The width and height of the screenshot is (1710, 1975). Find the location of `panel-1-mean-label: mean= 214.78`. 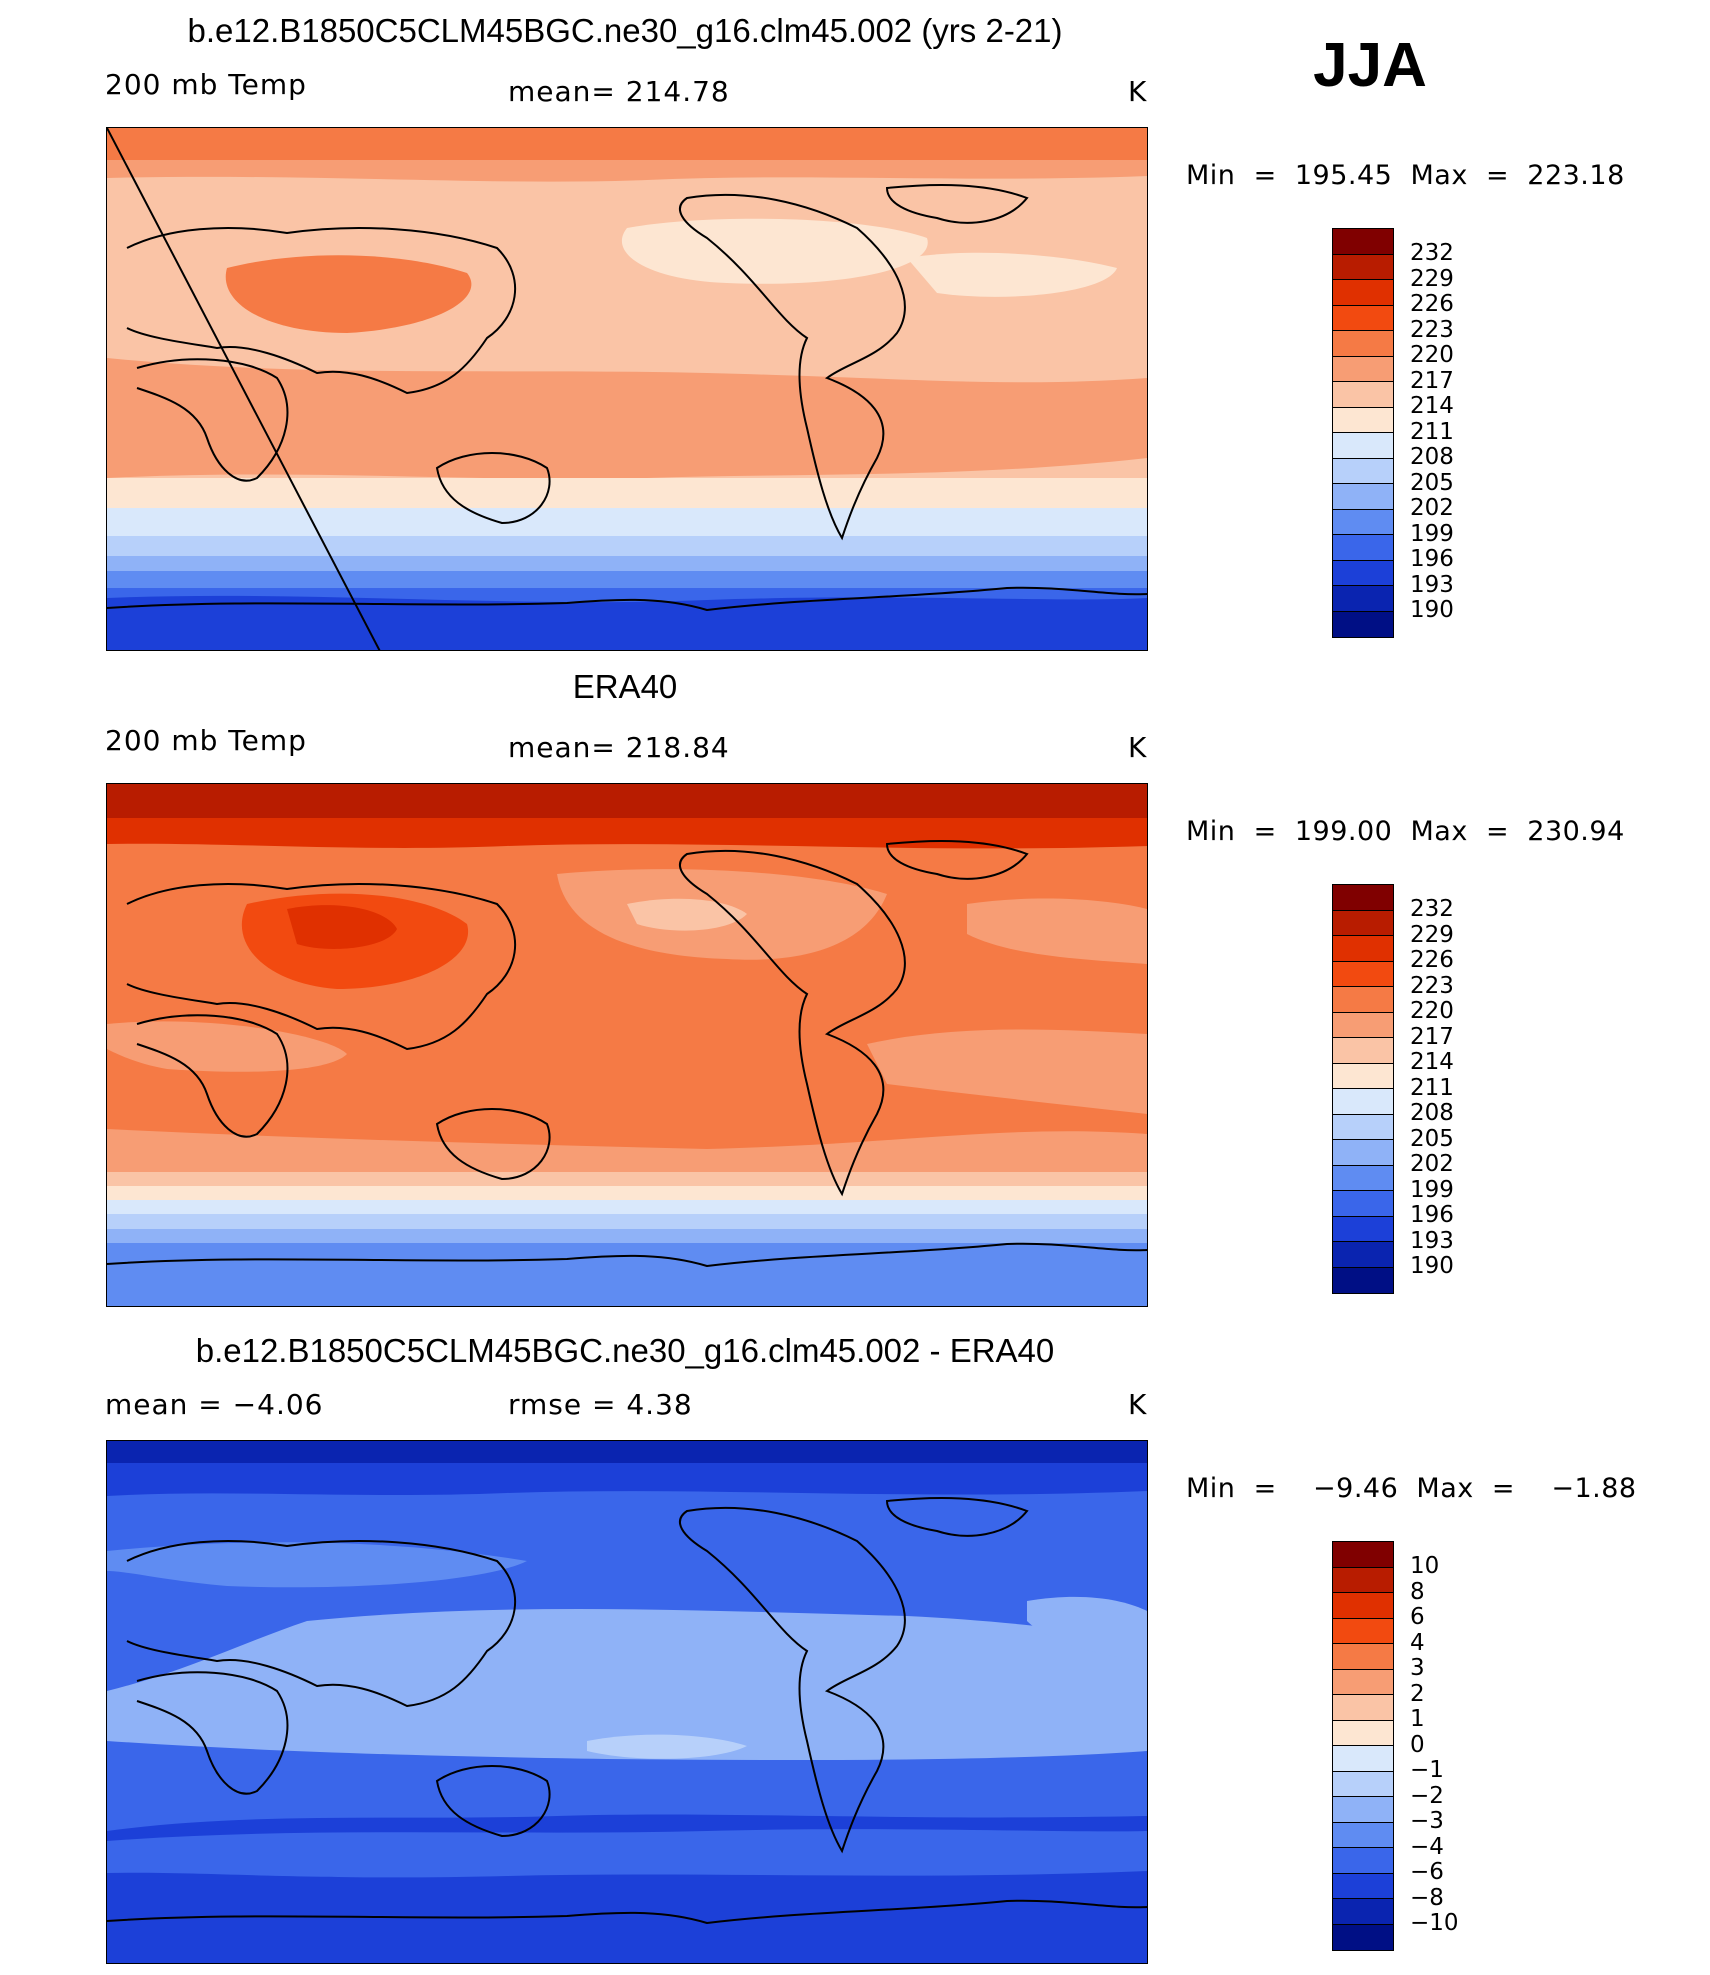

panel-1-mean-label: mean= 214.78 is located at coordinates (619, 91).